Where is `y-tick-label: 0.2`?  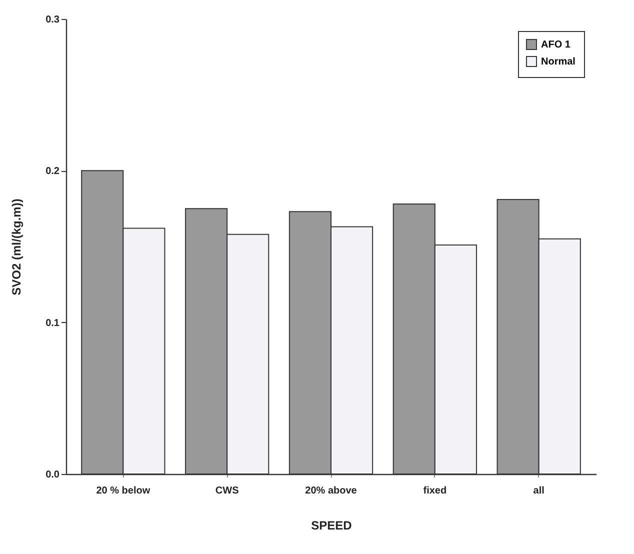 y-tick-label: 0.2 is located at coordinates (53, 172).